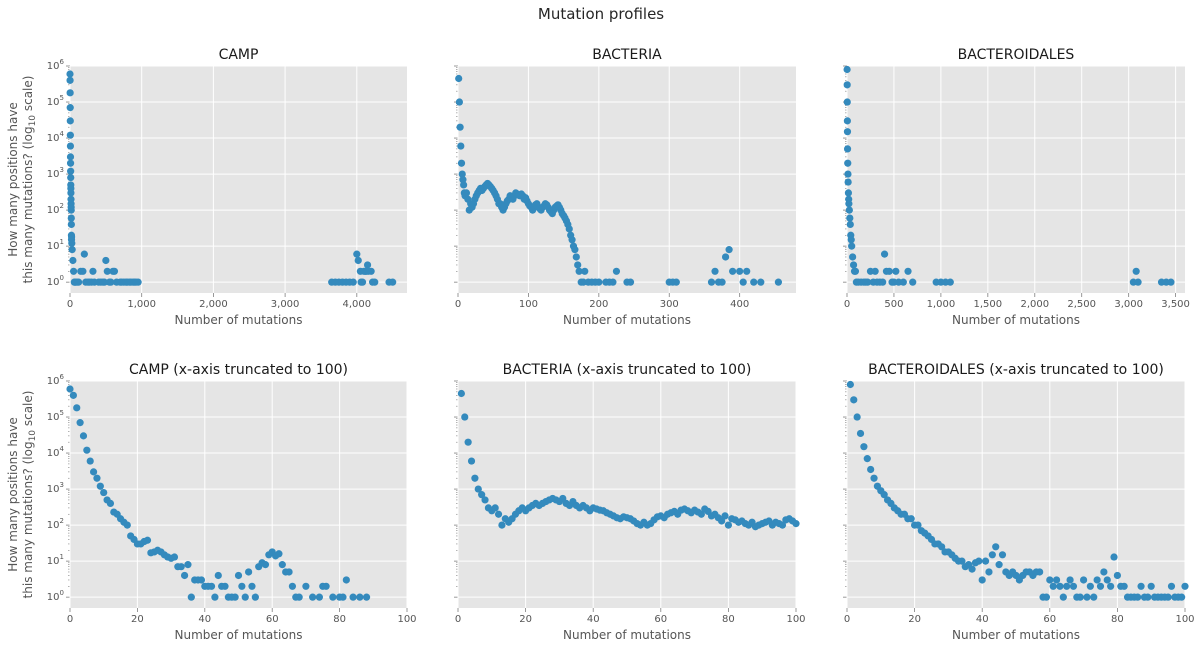  What do you see at coordinates (893, 304) in the screenshot?
I see `x-tick-label: 500` at bounding box center [893, 304].